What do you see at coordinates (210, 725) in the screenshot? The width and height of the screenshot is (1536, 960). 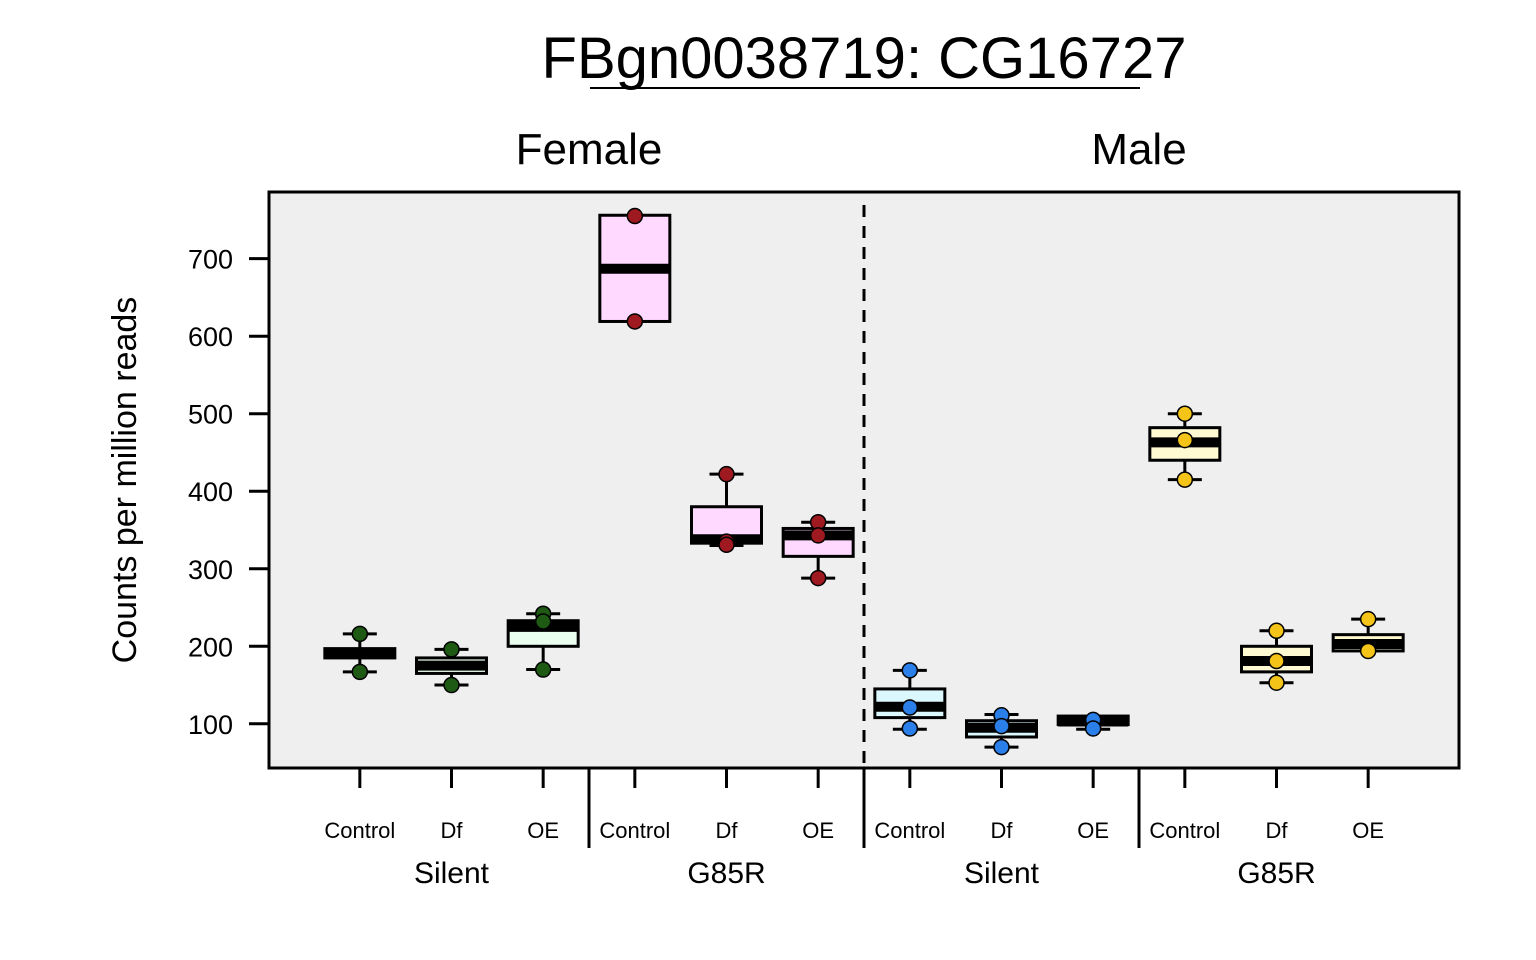 I see `y-tick-label: 100` at bounding box center [210, 725].